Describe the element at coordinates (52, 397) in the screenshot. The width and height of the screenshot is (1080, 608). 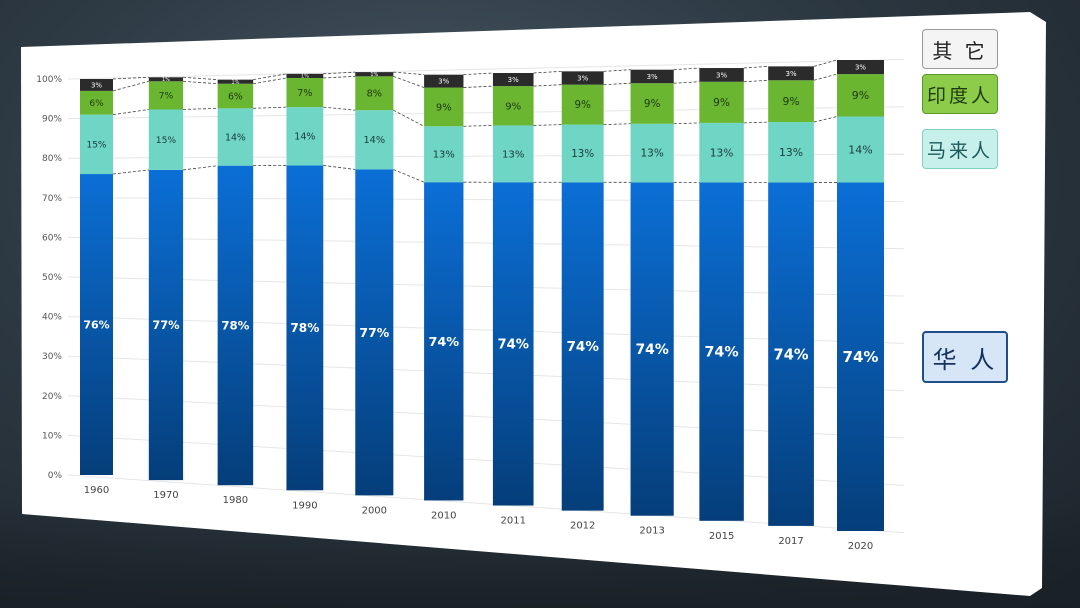
I see `y-tick-label: 20%` at that location.